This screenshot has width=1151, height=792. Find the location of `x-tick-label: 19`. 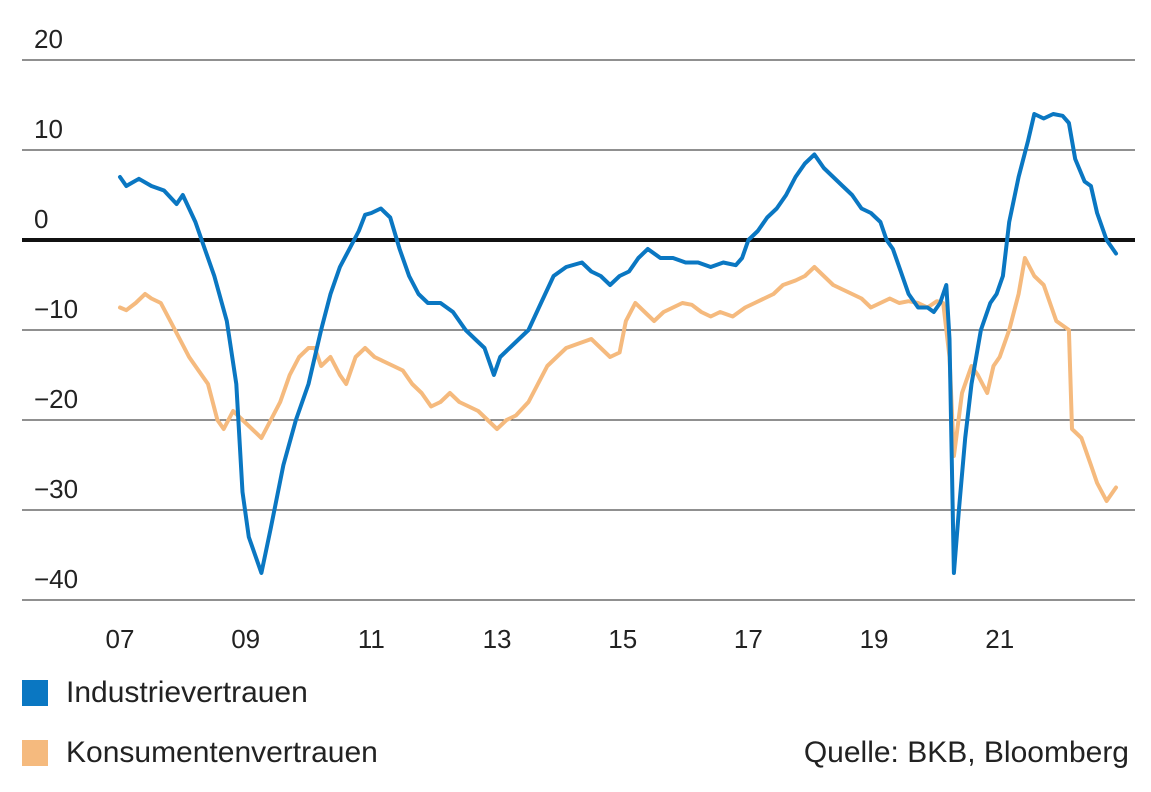

x-tick-label: 19 is located at coordinates (874, 639).